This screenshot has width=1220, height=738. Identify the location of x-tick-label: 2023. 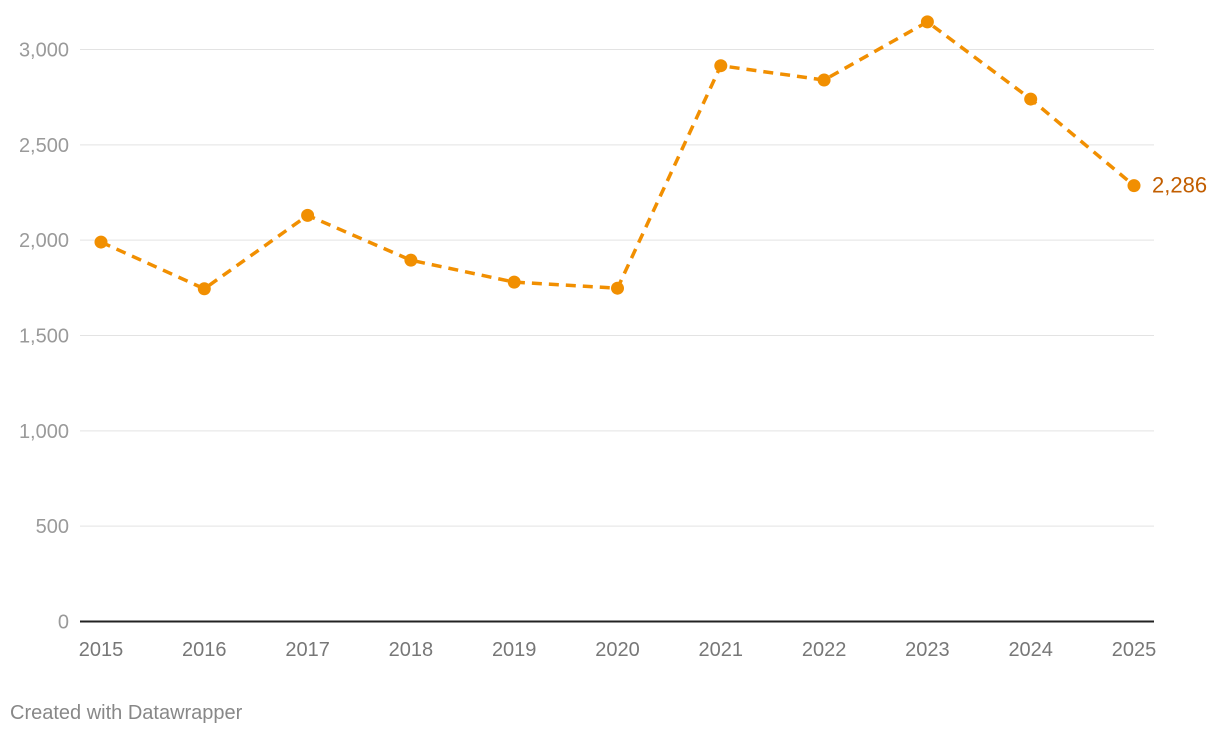
(927, 650).